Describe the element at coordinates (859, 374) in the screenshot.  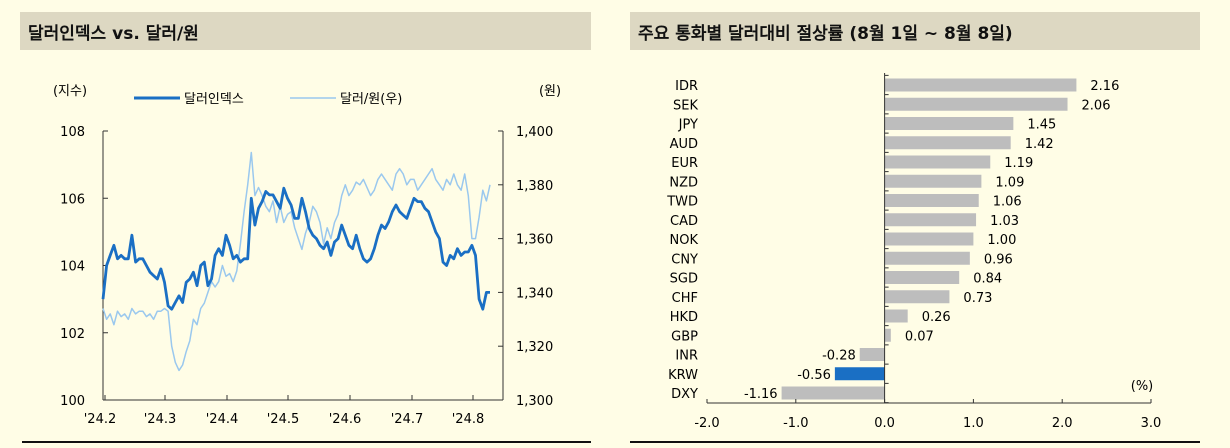
I see `bar-krw` at that location.